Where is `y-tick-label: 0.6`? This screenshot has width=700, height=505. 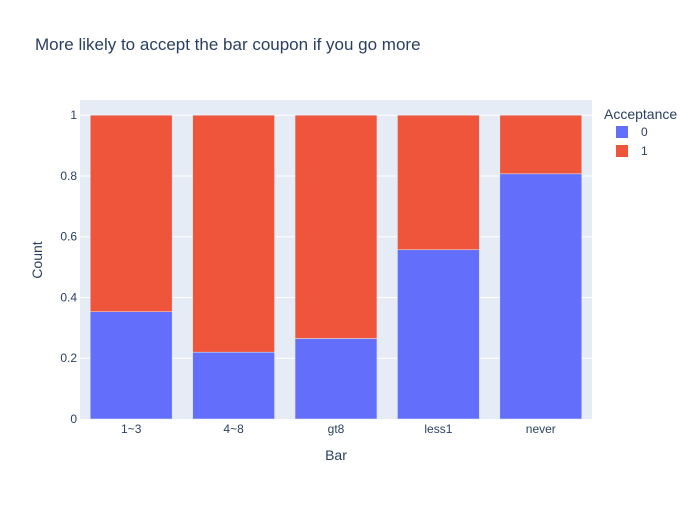
y-tick-label: 0.6 is located at coordinates (68, 237).